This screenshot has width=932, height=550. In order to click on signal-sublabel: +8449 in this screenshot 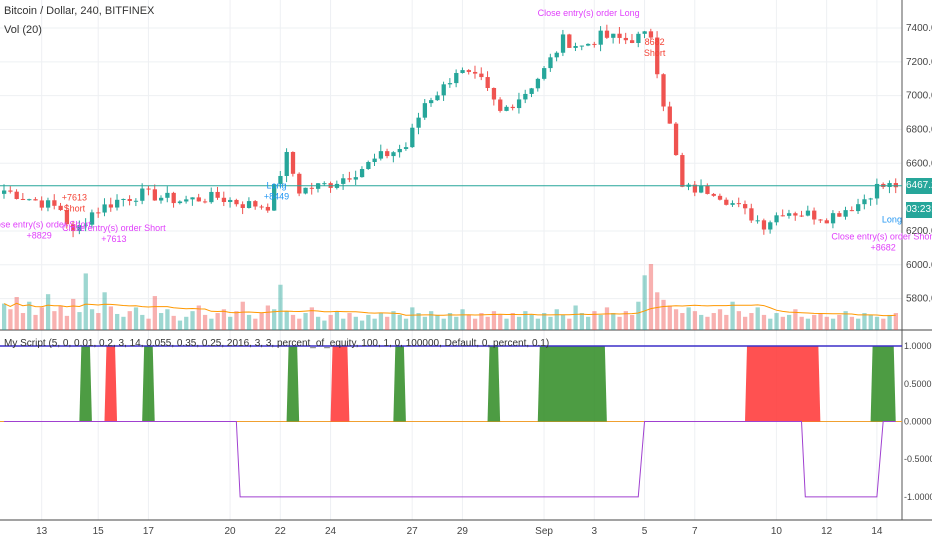, I will do `click(276, 197)`.